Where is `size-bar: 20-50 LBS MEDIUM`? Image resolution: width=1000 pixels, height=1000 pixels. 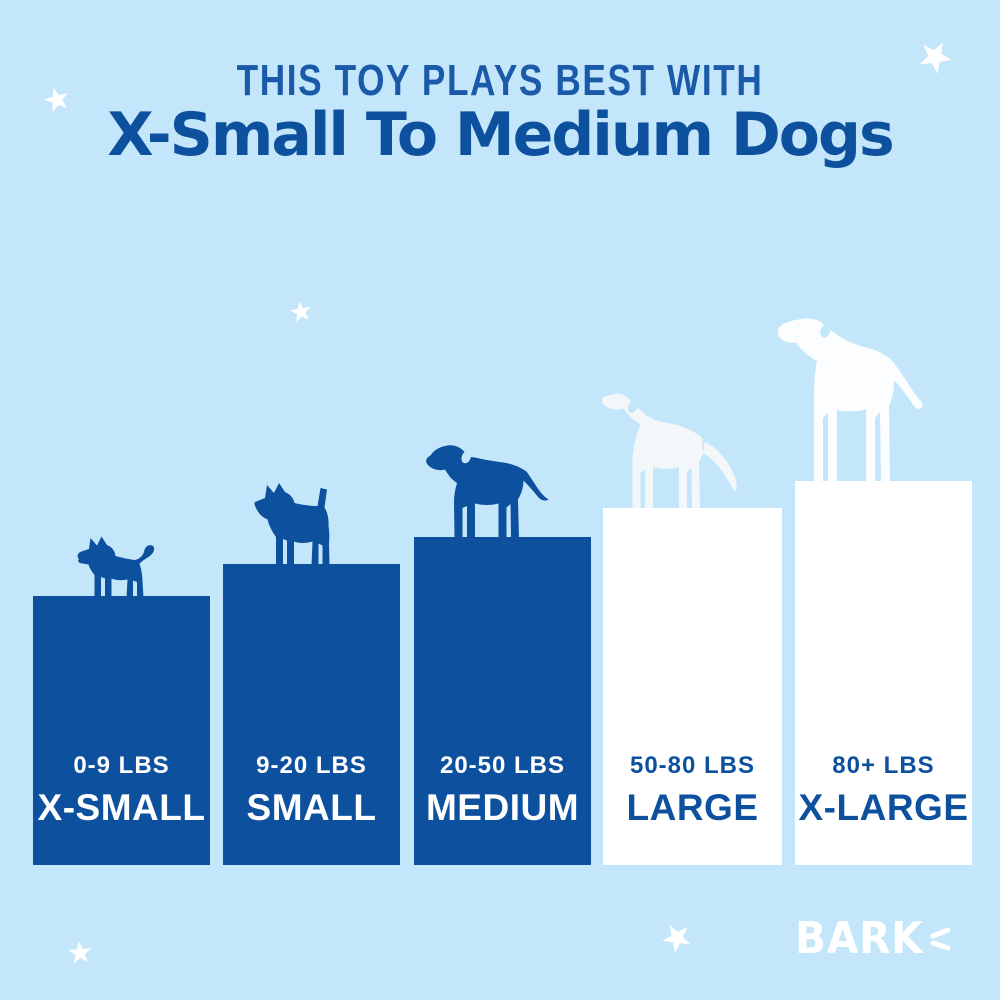 size-bar: 20-50 LBS MEDIUM is located at coordinates (502, 701).